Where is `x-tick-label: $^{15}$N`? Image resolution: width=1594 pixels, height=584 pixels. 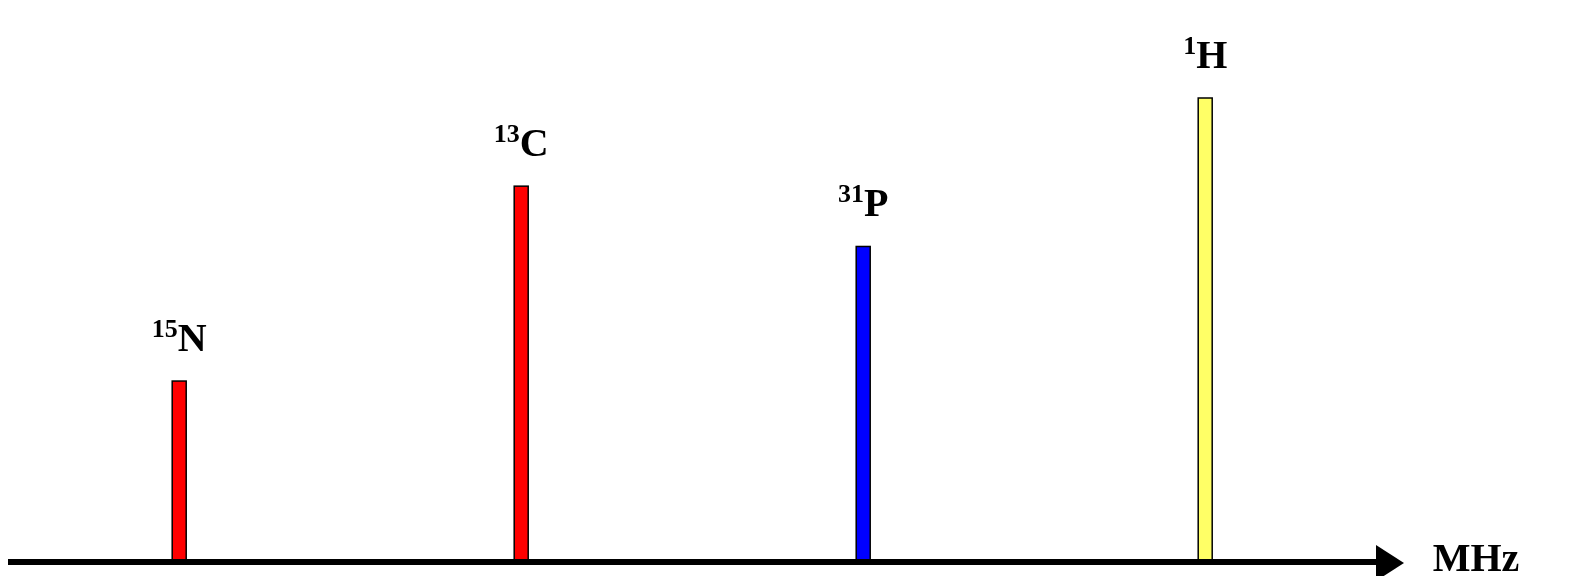
x-tick-label: $^{15}$N is located at coordinates (179, 337).